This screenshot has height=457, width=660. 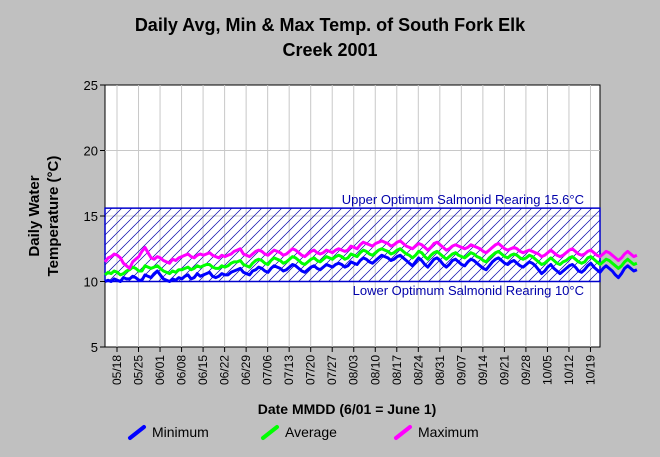 What do you see at coordinates (461, 370) in the screenshot?
I see `x-tick-label: 09/07` at bounding box center [461, 370].